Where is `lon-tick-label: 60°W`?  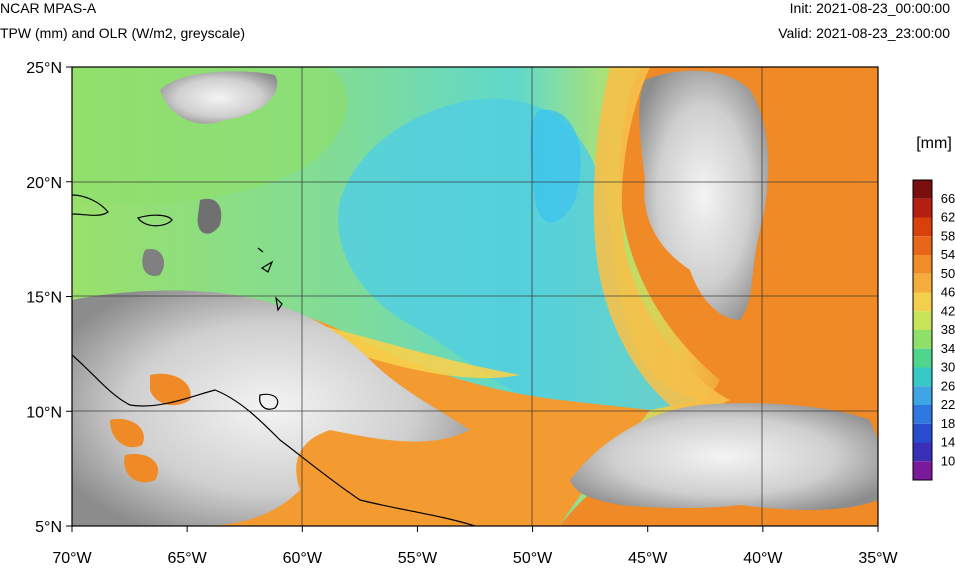 lon-tick-label: 60°W is located at coordinates (303, 558).